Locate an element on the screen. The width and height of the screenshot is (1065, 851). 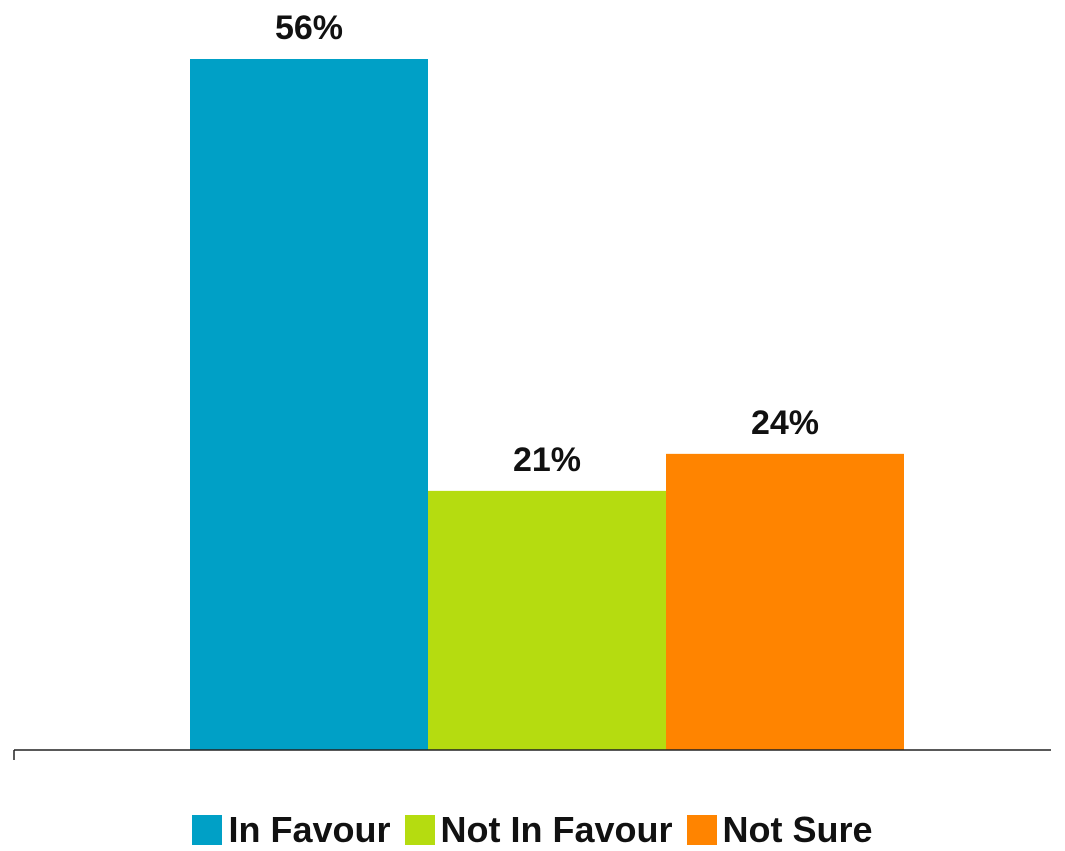
legend: In Favour Not In Favour Not Sure is located at coordinates (532, 830).